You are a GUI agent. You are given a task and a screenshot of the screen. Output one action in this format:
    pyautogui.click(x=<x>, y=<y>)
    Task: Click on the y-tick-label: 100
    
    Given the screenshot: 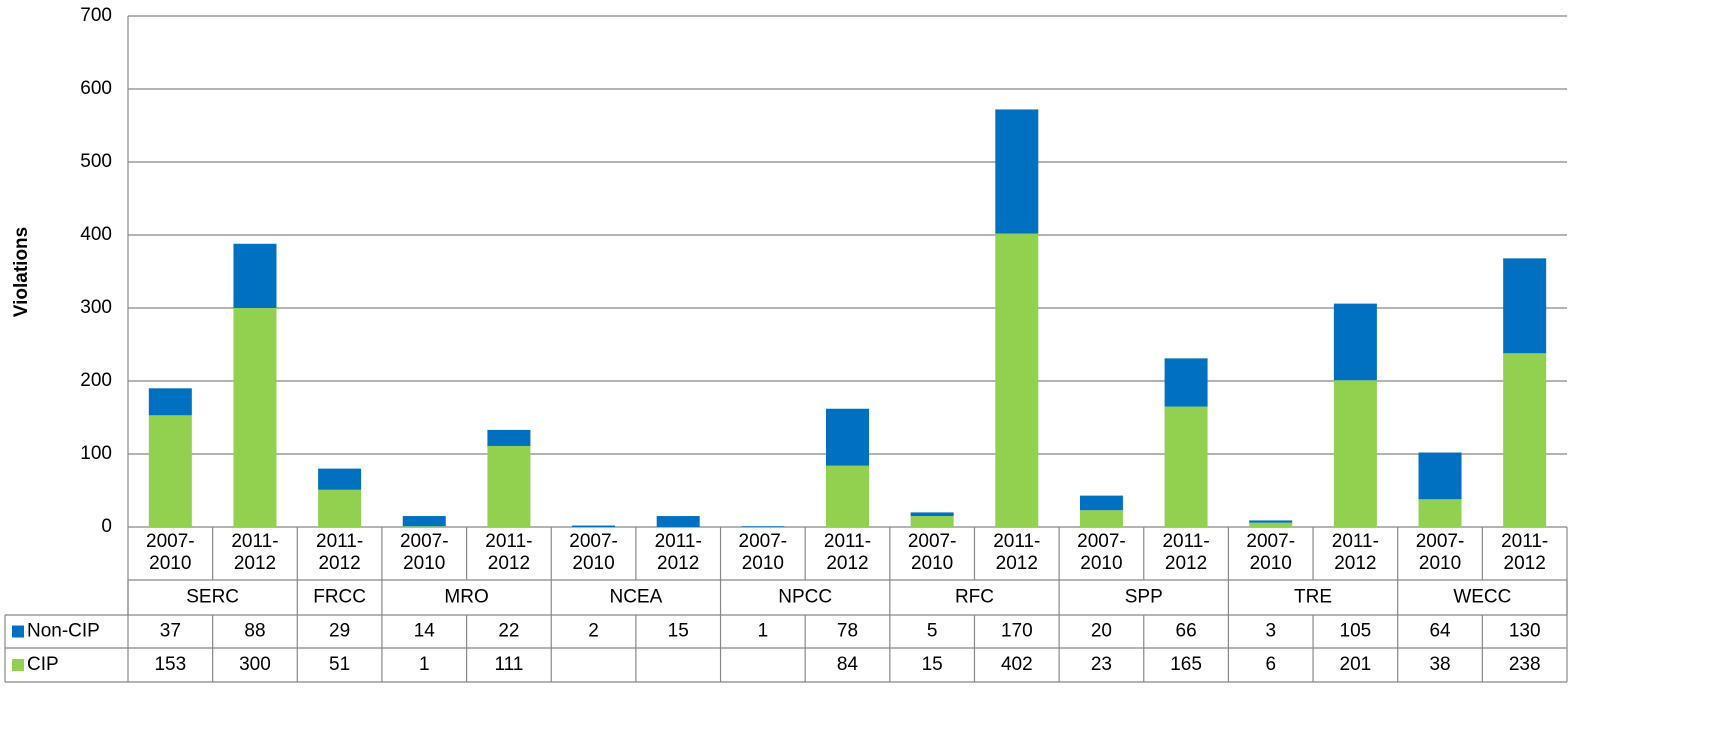 What is the action you would take?
    pyautogui.click(x=96, y=453)
    